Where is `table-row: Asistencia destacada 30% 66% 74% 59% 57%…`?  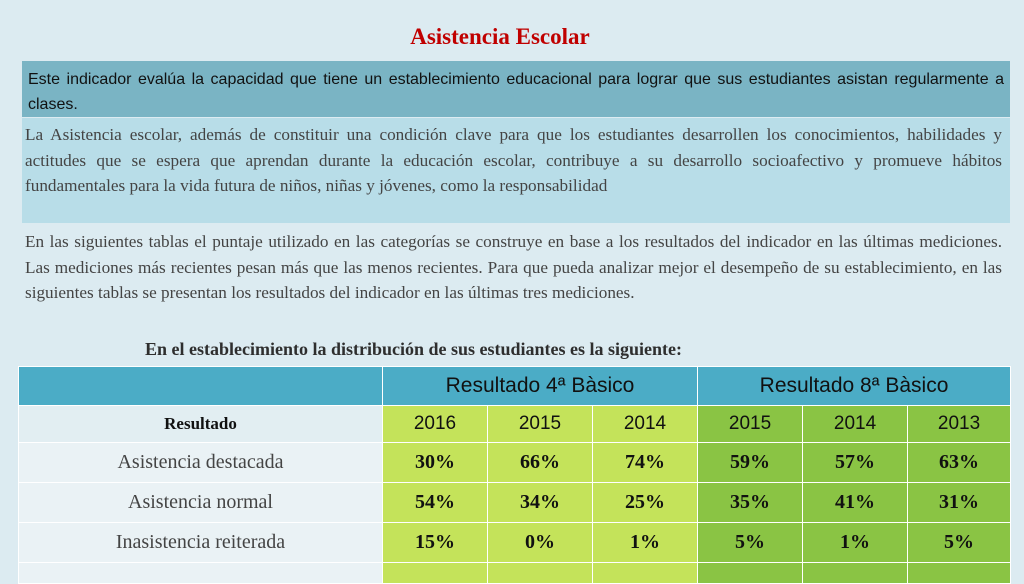 table-row: Asistencia destacada 30% 66% 74% 59% 57%… is located at coordinates (515, 462).